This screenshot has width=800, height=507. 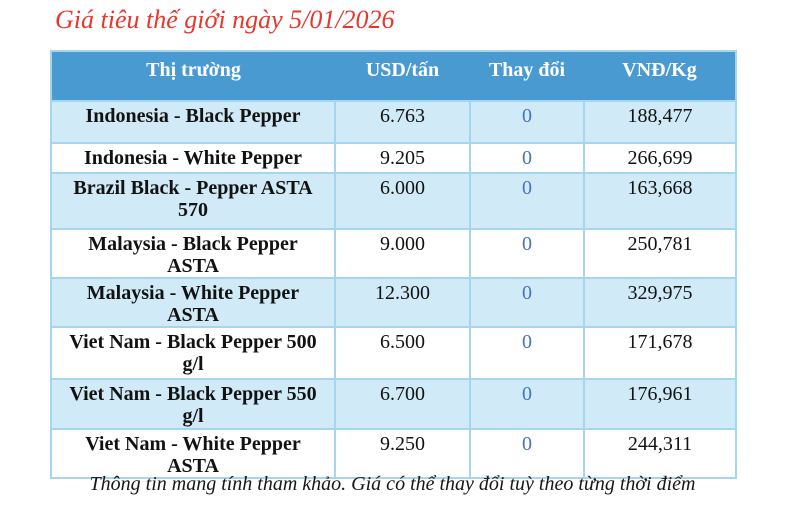 What do you see at coordinates (193, 353) in the screenshot?
I see `market-cell: Viet Nam - Black Pepper 500 g/l` at bounding box center [193, 353].